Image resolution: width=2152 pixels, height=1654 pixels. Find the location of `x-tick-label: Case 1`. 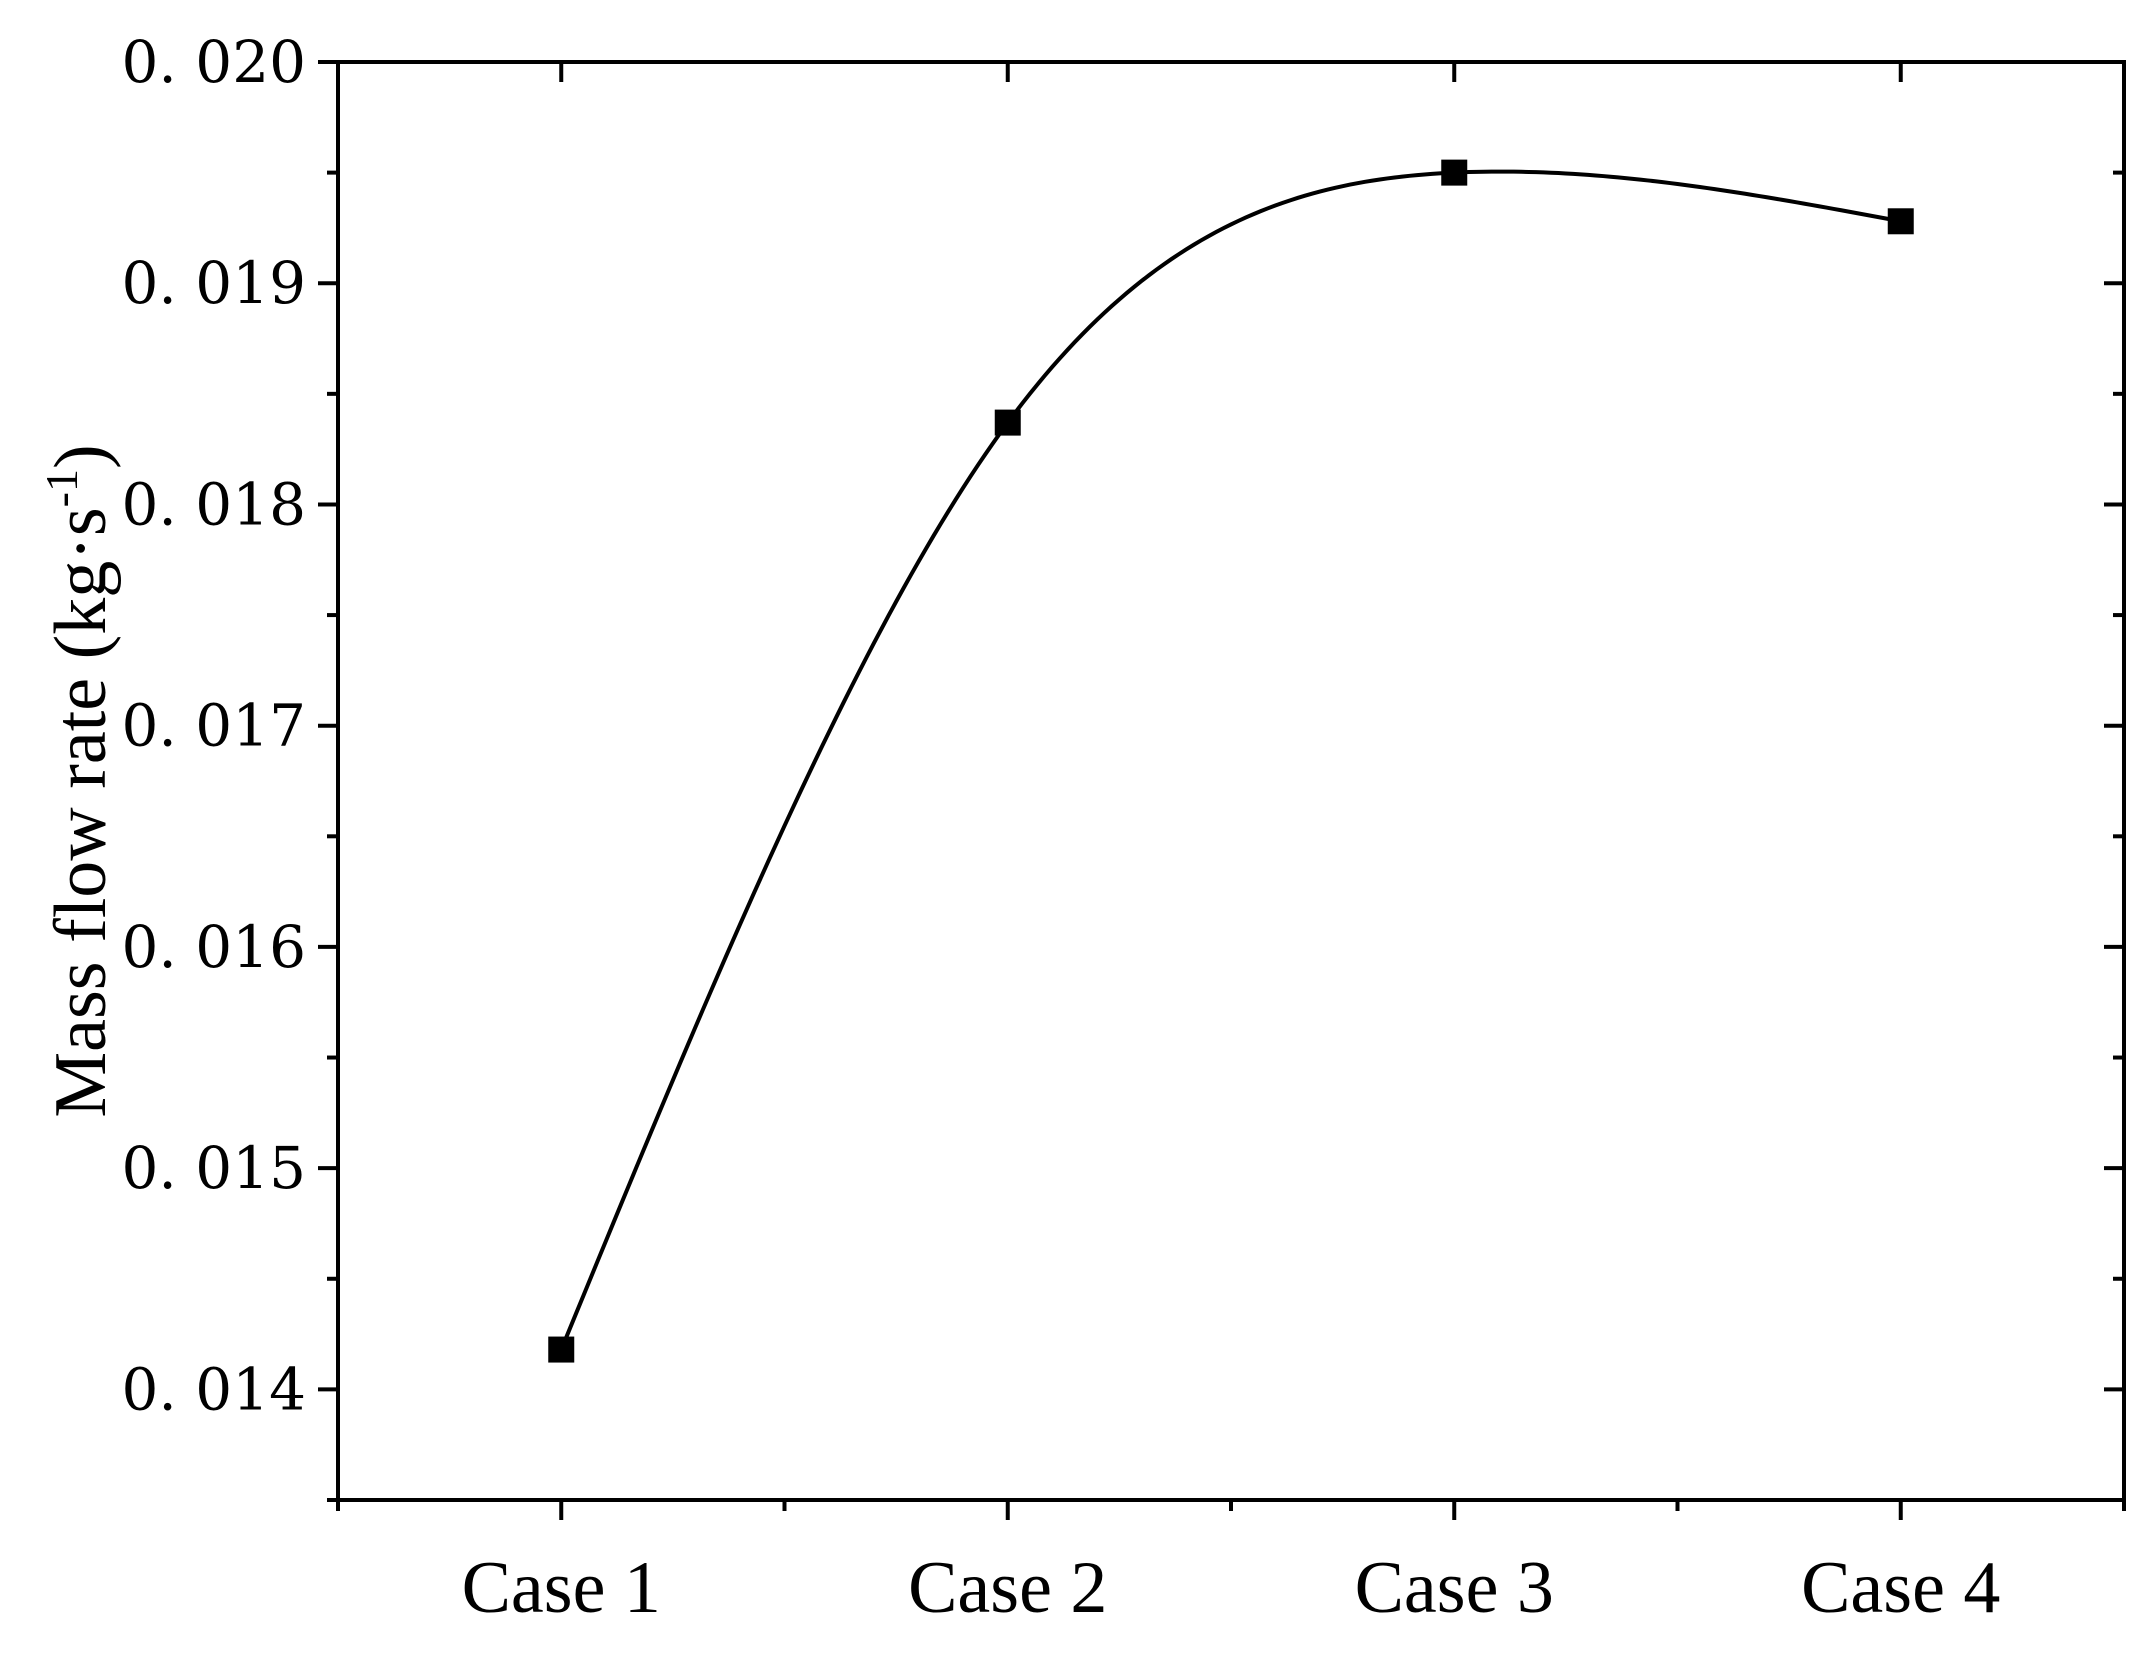

x-tick-label: Case 1 is located at coordinates (561, 1588).